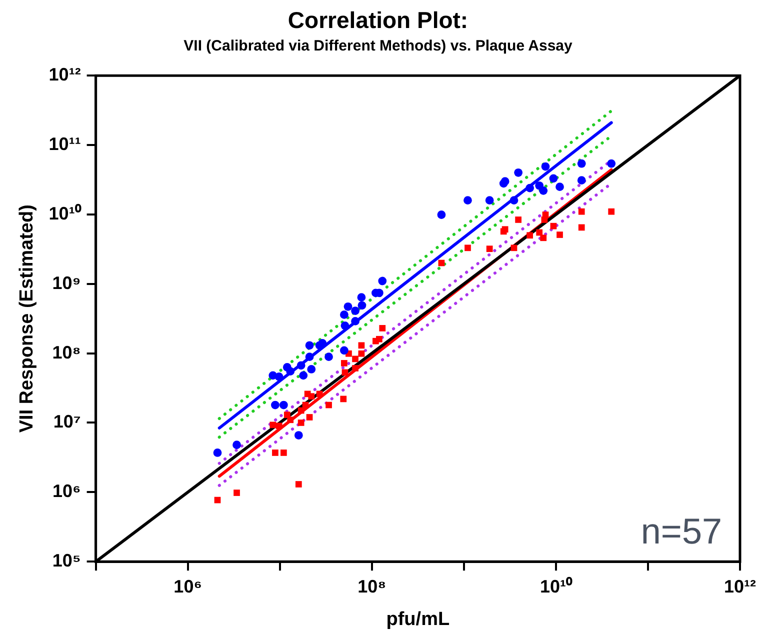 The height and width of the screenshot is (643, 770). What do you see at coordinates (66, 352) in the screenshot?
I see `y-tick-label: 10⁸` at bounding box center [66, 352].